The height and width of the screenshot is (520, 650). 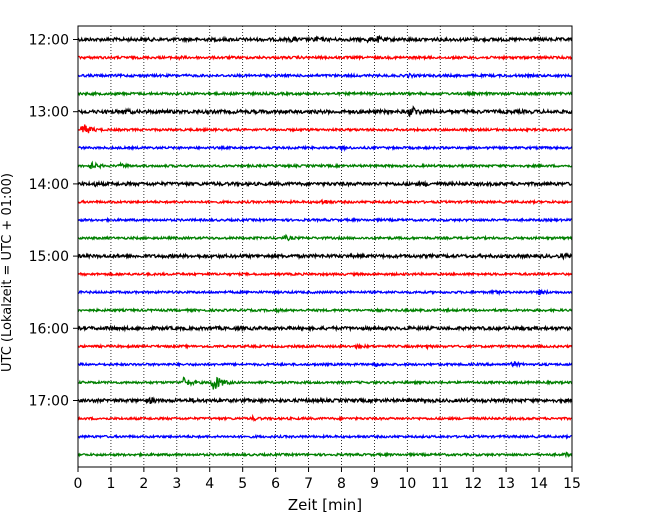 What do you see at coordinates (110, 484) in the screenshot?
I see `x-tick-label: 1` at bounding box center [110, 484].